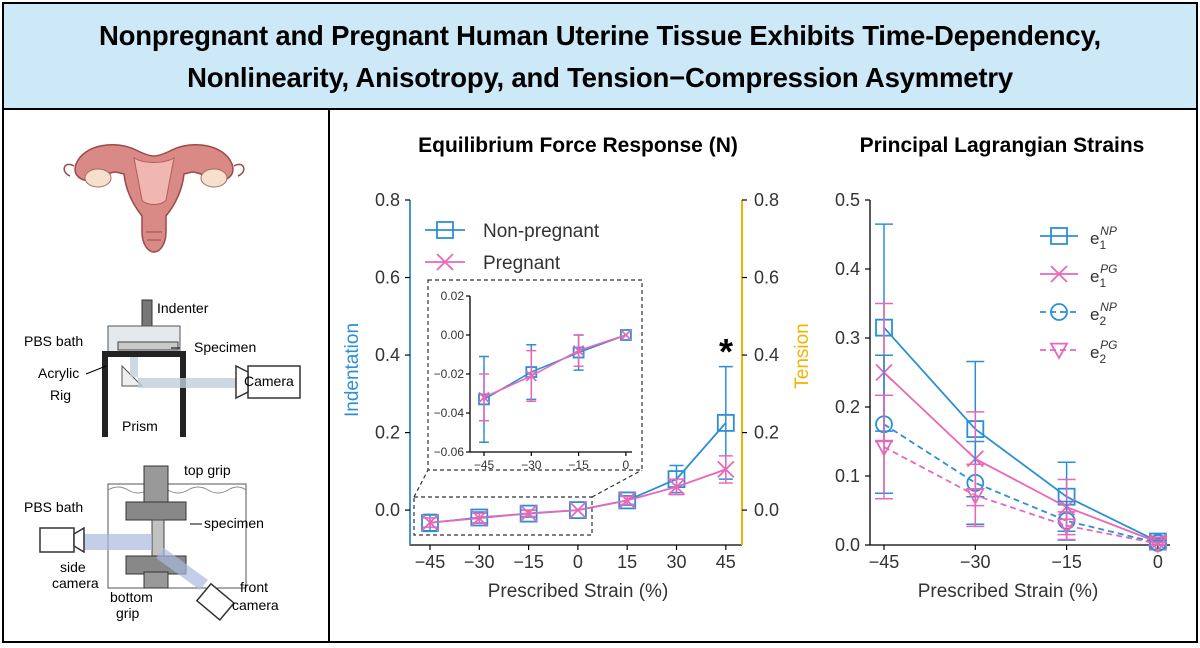  What do you see at coordinates (578, 465) in the screenshot?
I see `inset-xtick-label: −15` at bounding box center [578, 465].